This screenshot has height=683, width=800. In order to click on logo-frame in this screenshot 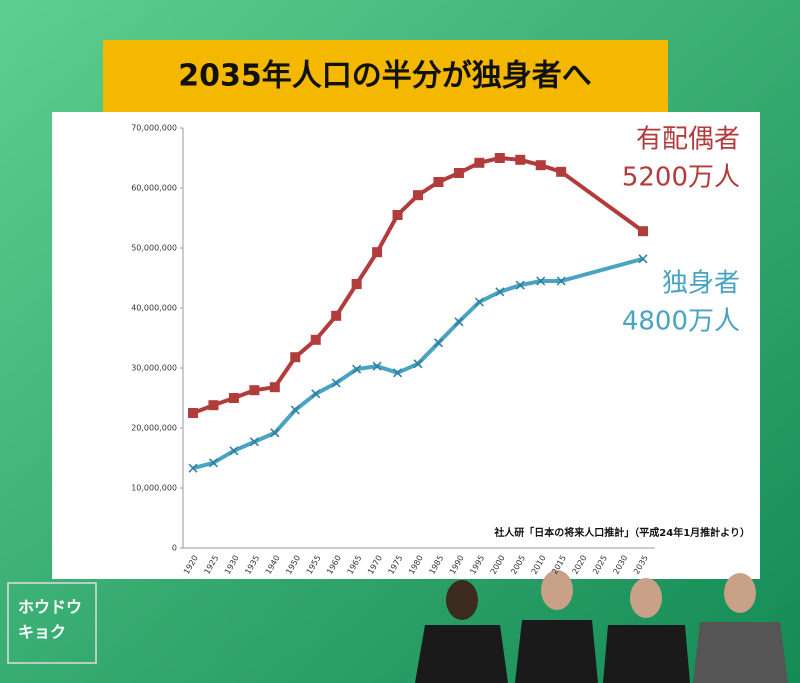, I will do `click(52, 623)`.